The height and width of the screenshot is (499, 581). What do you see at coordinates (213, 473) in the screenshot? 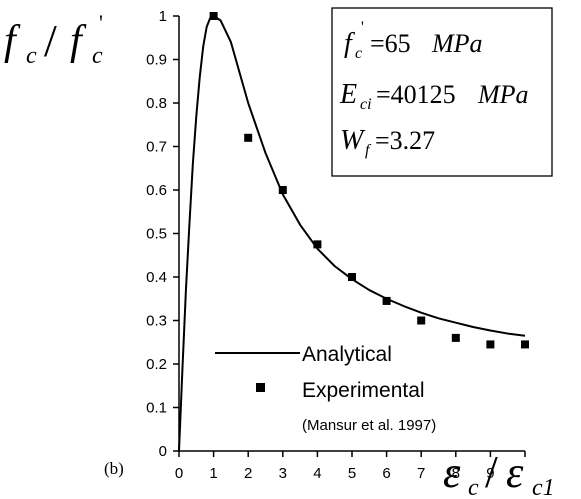
I see `x-tick-label: 1` at bounding box center [213, 473].